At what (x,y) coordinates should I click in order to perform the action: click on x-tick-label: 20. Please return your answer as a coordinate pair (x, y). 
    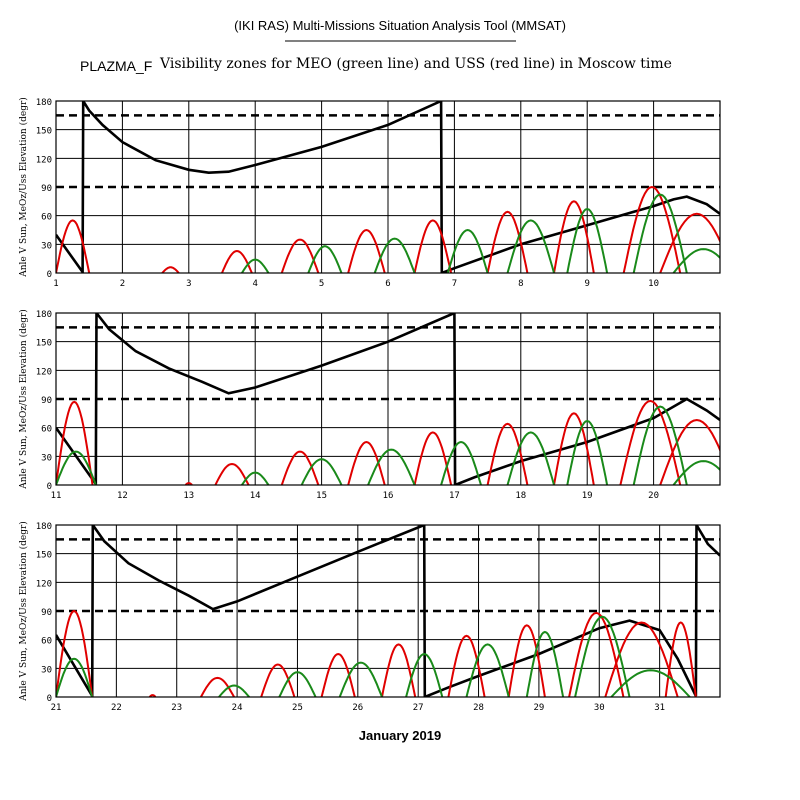
    Looking at the image, I should click on (653, 496).